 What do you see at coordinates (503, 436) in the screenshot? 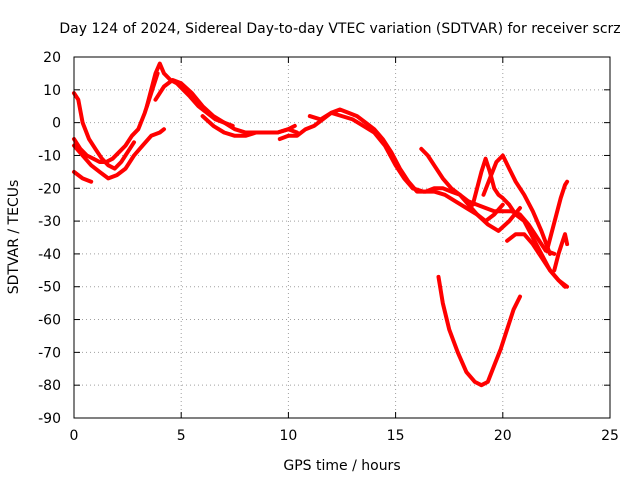
I see `x-tick-label: 20` at bounding box center [503, 436].